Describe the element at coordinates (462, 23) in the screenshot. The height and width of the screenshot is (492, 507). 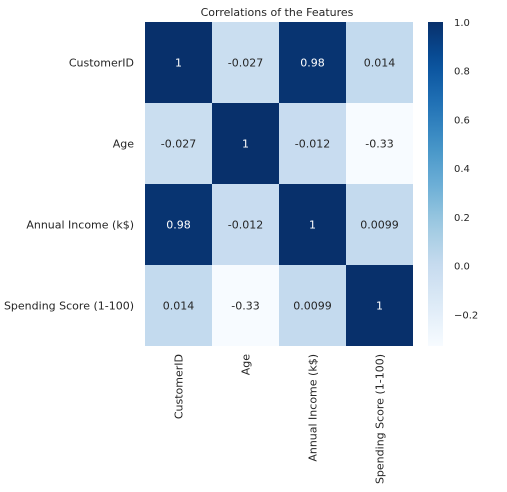
I see `colorbar-tick-label: 1.0` at that location.